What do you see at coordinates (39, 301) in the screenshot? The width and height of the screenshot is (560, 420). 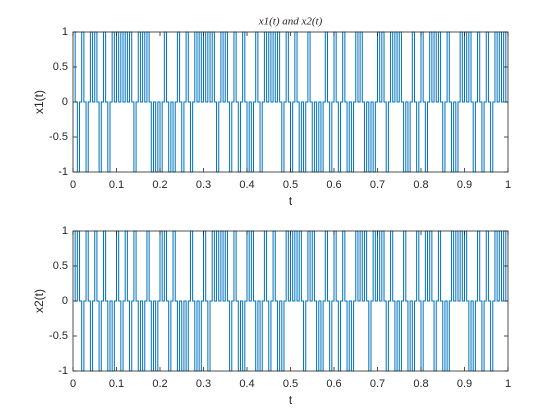 I see `y-axis-label: x2(t)` at bounding box center [39, 301].